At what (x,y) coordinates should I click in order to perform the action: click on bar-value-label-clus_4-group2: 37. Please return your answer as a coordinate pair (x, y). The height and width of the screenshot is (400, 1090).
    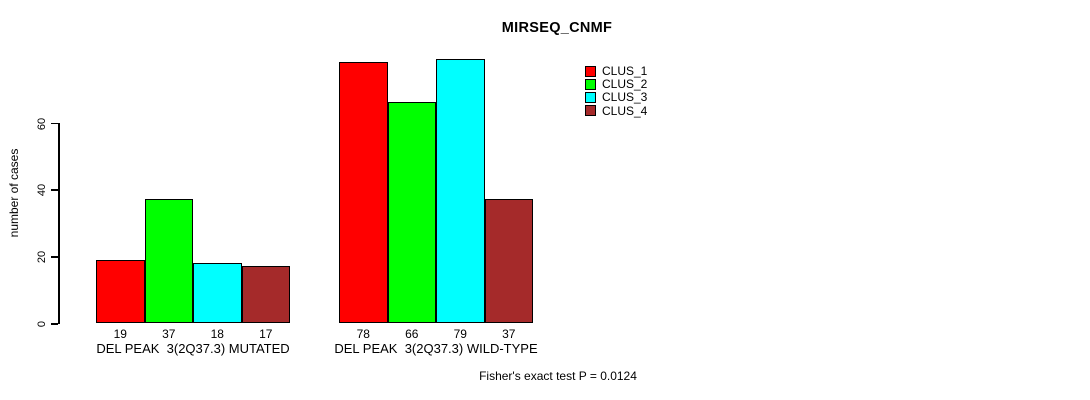
    Looking at the image, I should click on (509, 334).